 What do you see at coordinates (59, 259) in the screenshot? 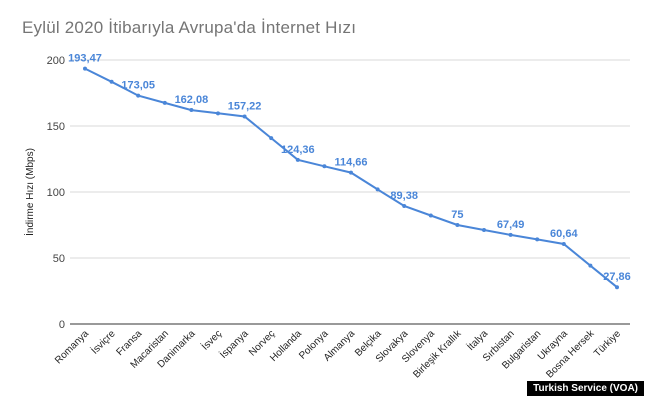
I see `y-tick-label: 50` at bounding box center [59, 259].